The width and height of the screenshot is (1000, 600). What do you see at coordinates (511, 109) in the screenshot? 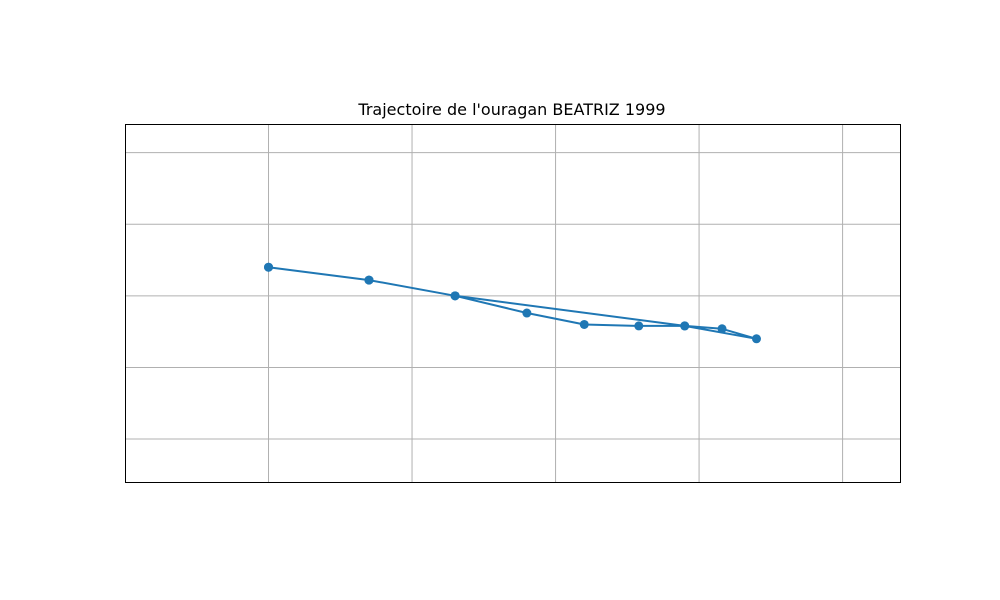
I see `chart-title: Trajectoire de l'ouragan BEATRIZ 1999` at bounding box center [511, 109].